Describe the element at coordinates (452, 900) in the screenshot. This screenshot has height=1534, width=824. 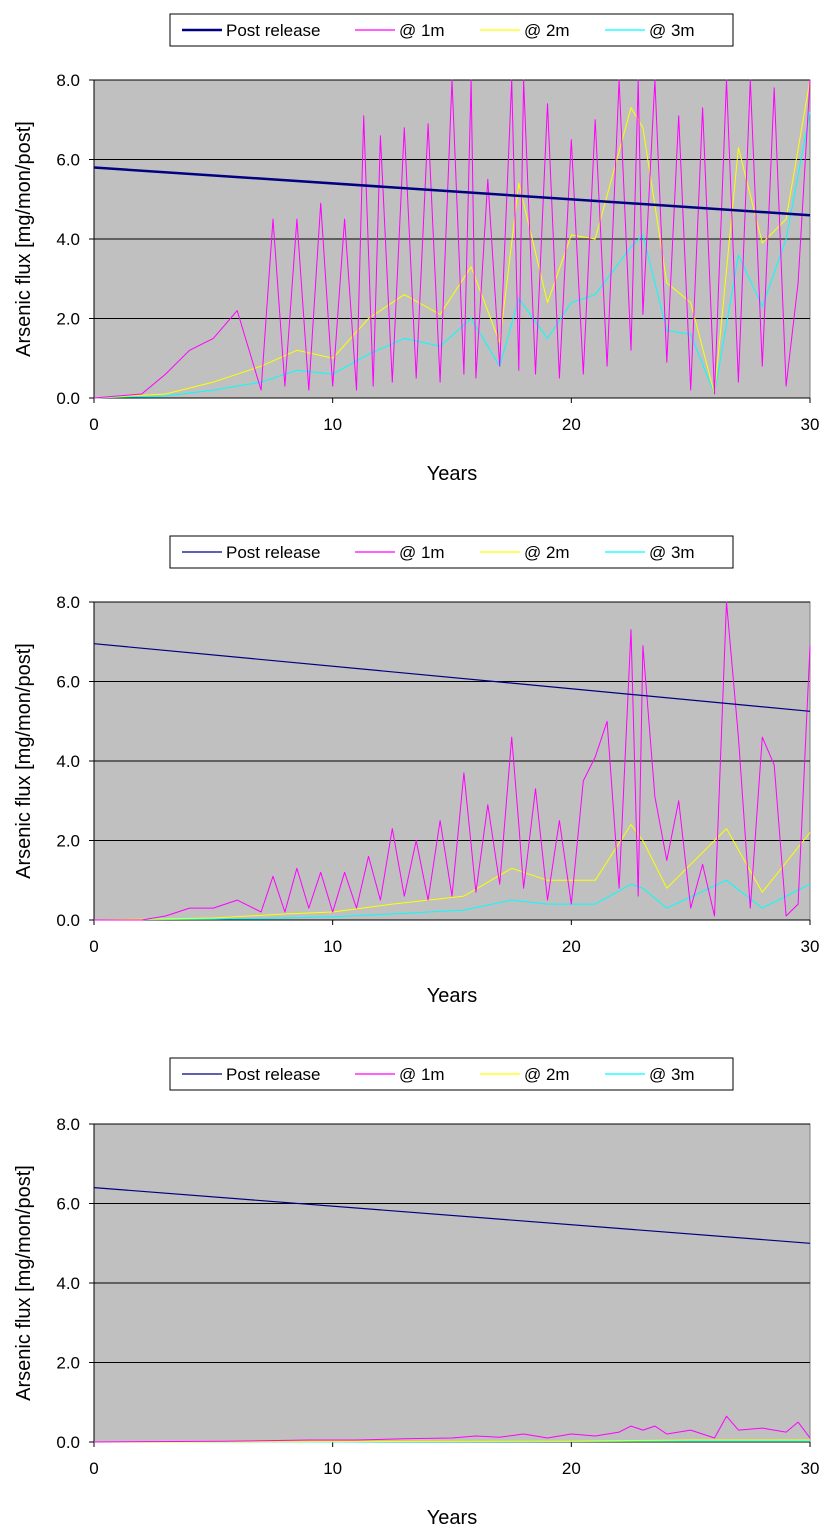
I see `series-line-at-3m` at that location.